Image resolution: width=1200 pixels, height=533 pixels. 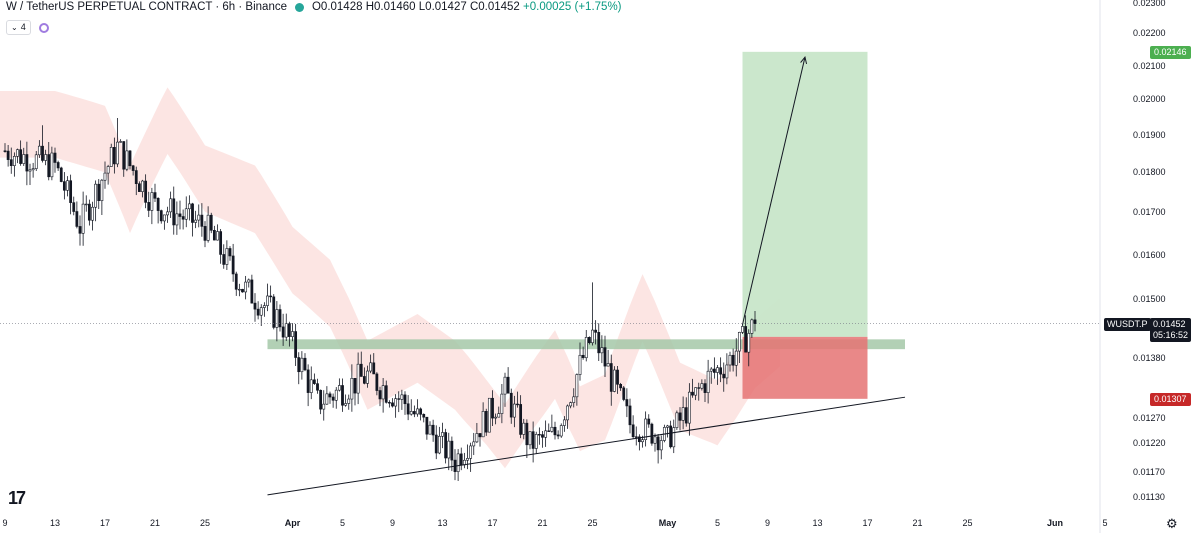 What do you see at coordinates (18, 27) in the screenshot?
I see `indicators-toggle-button: ⌄ 4` at bounding box center [18, 27].